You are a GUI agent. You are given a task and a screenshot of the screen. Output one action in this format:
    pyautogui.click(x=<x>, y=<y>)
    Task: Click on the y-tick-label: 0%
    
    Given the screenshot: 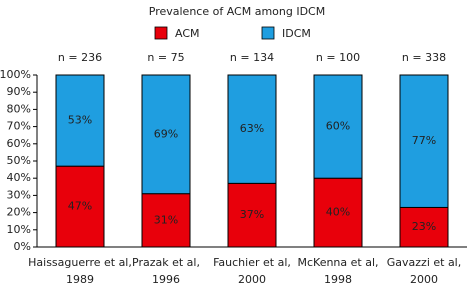 What is the action you would take?
    pyautogui.click(x=22, y=246)
    